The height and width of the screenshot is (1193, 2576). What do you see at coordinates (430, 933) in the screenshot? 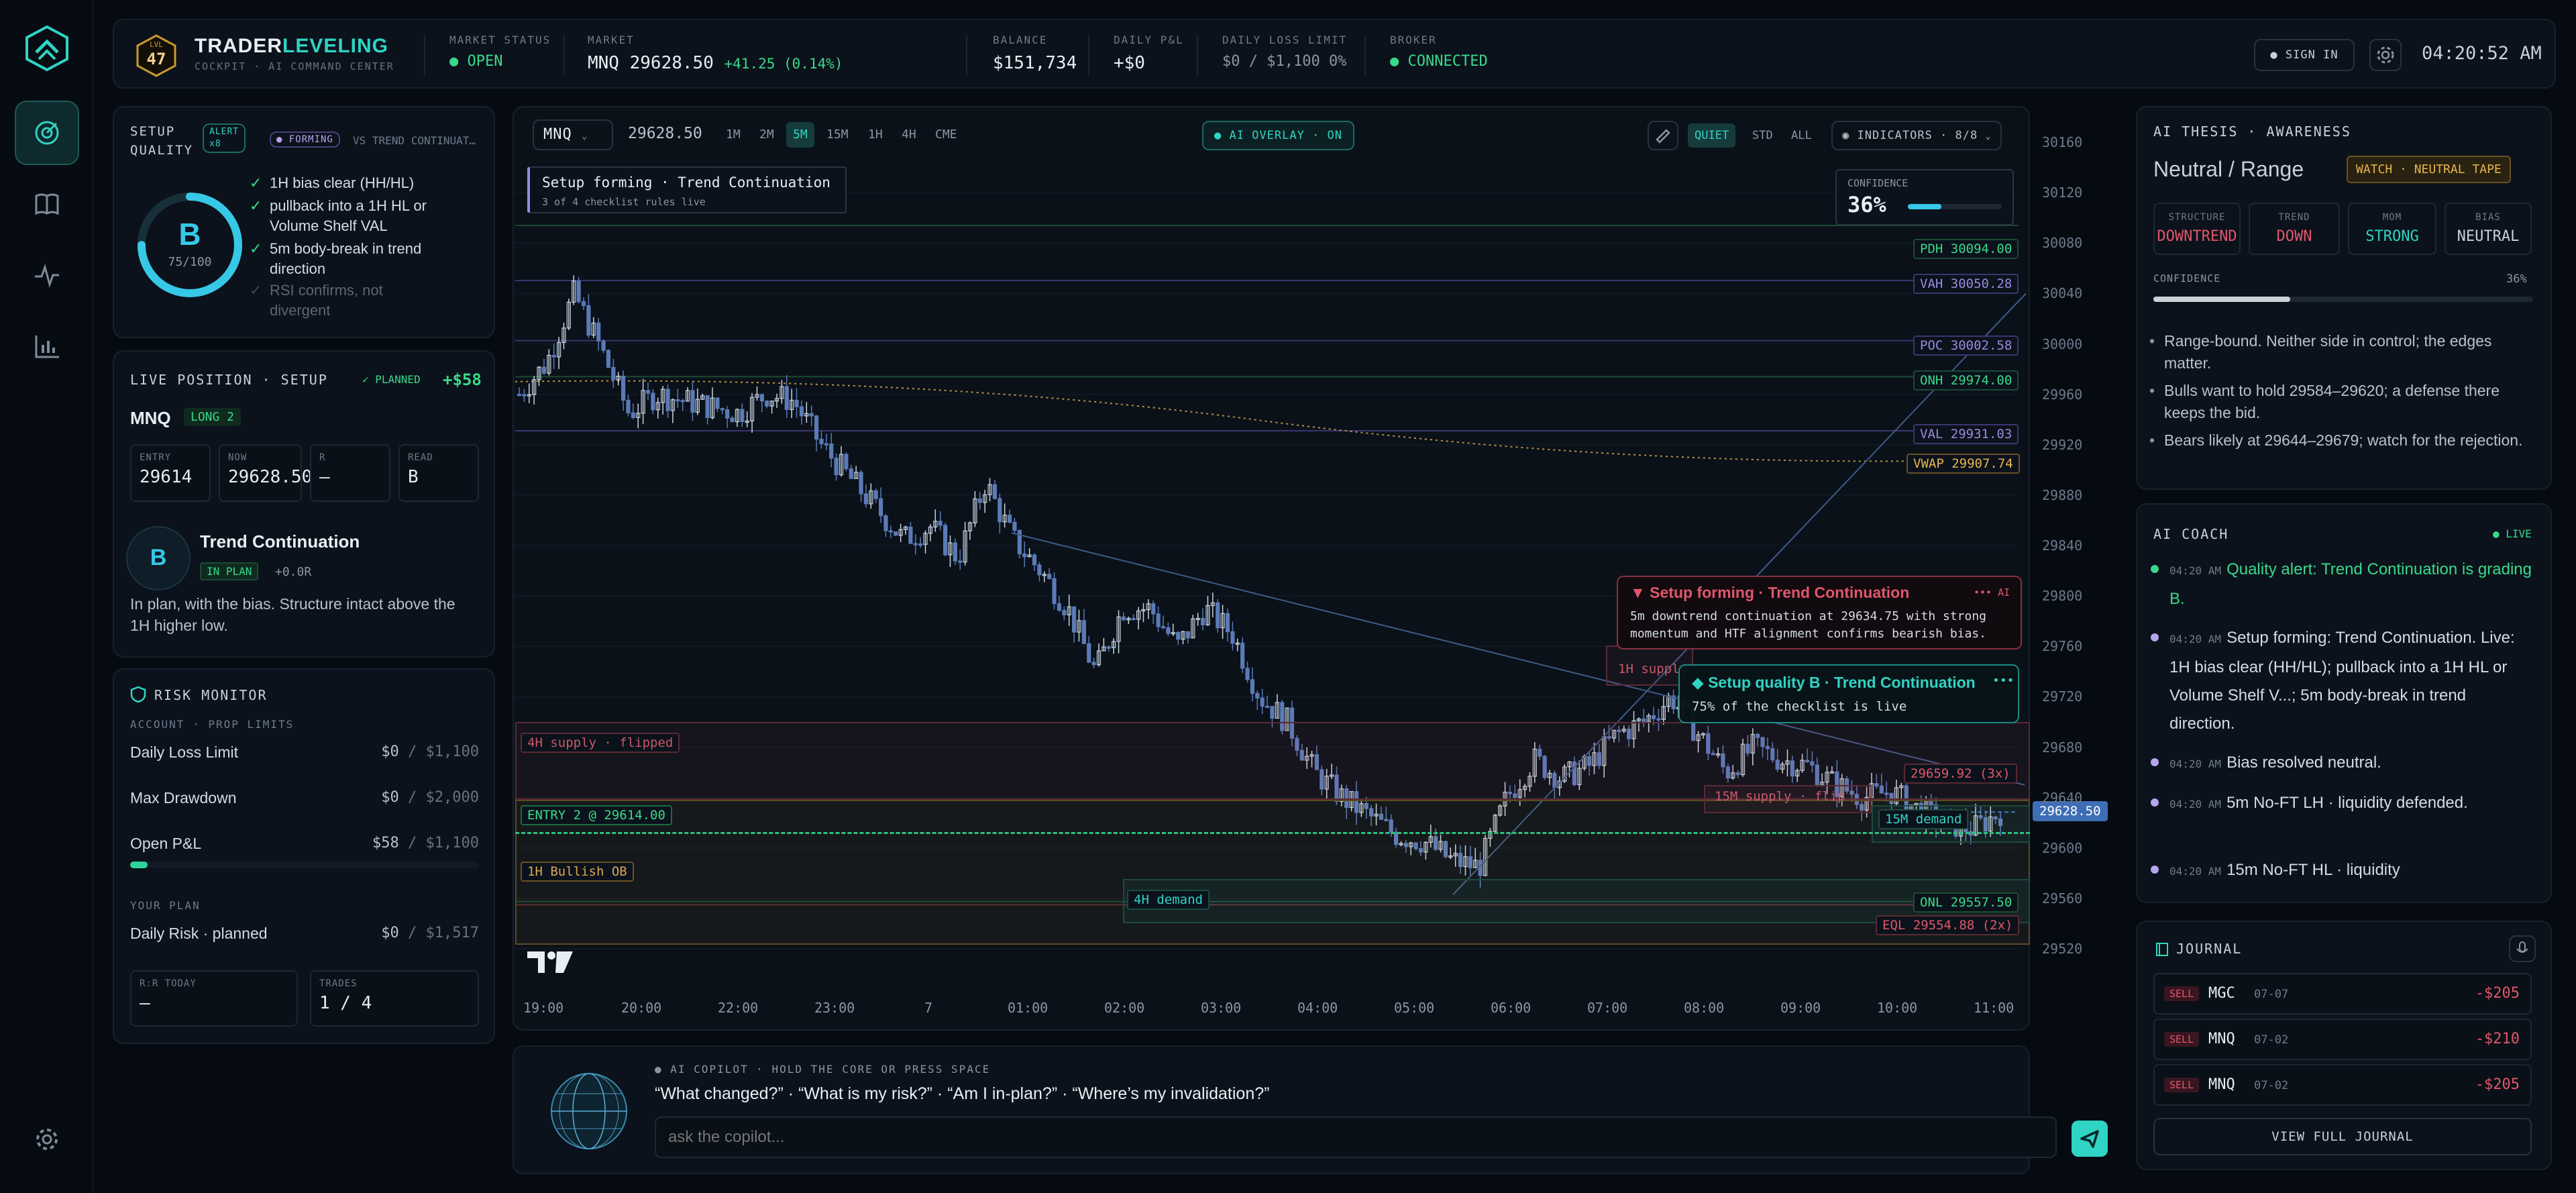
I see `risk-row-value: $0 / $1,517` at bounding box center [430, 933].